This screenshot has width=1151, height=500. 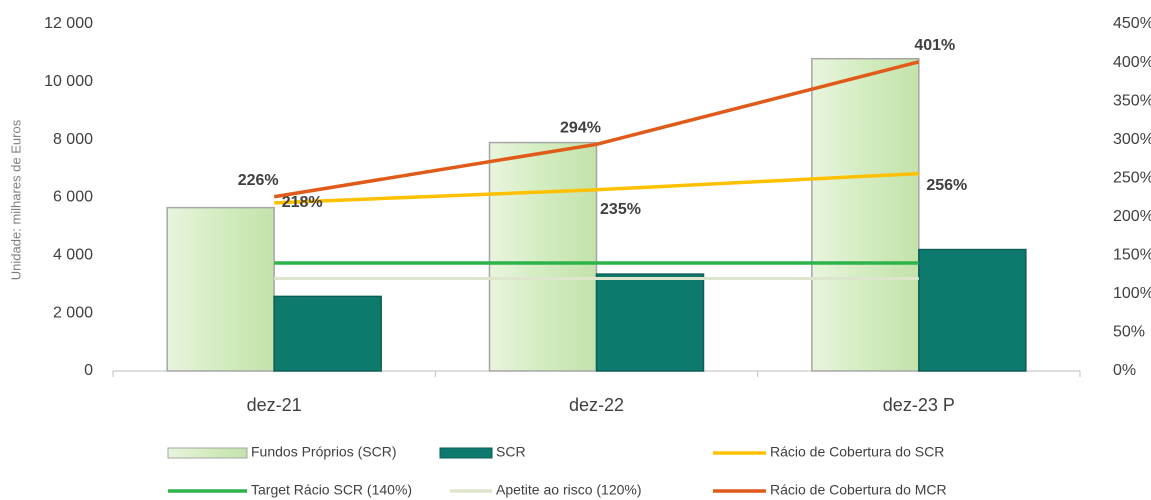 I want to click on value-label: 218%, so click(x=302, y=202).